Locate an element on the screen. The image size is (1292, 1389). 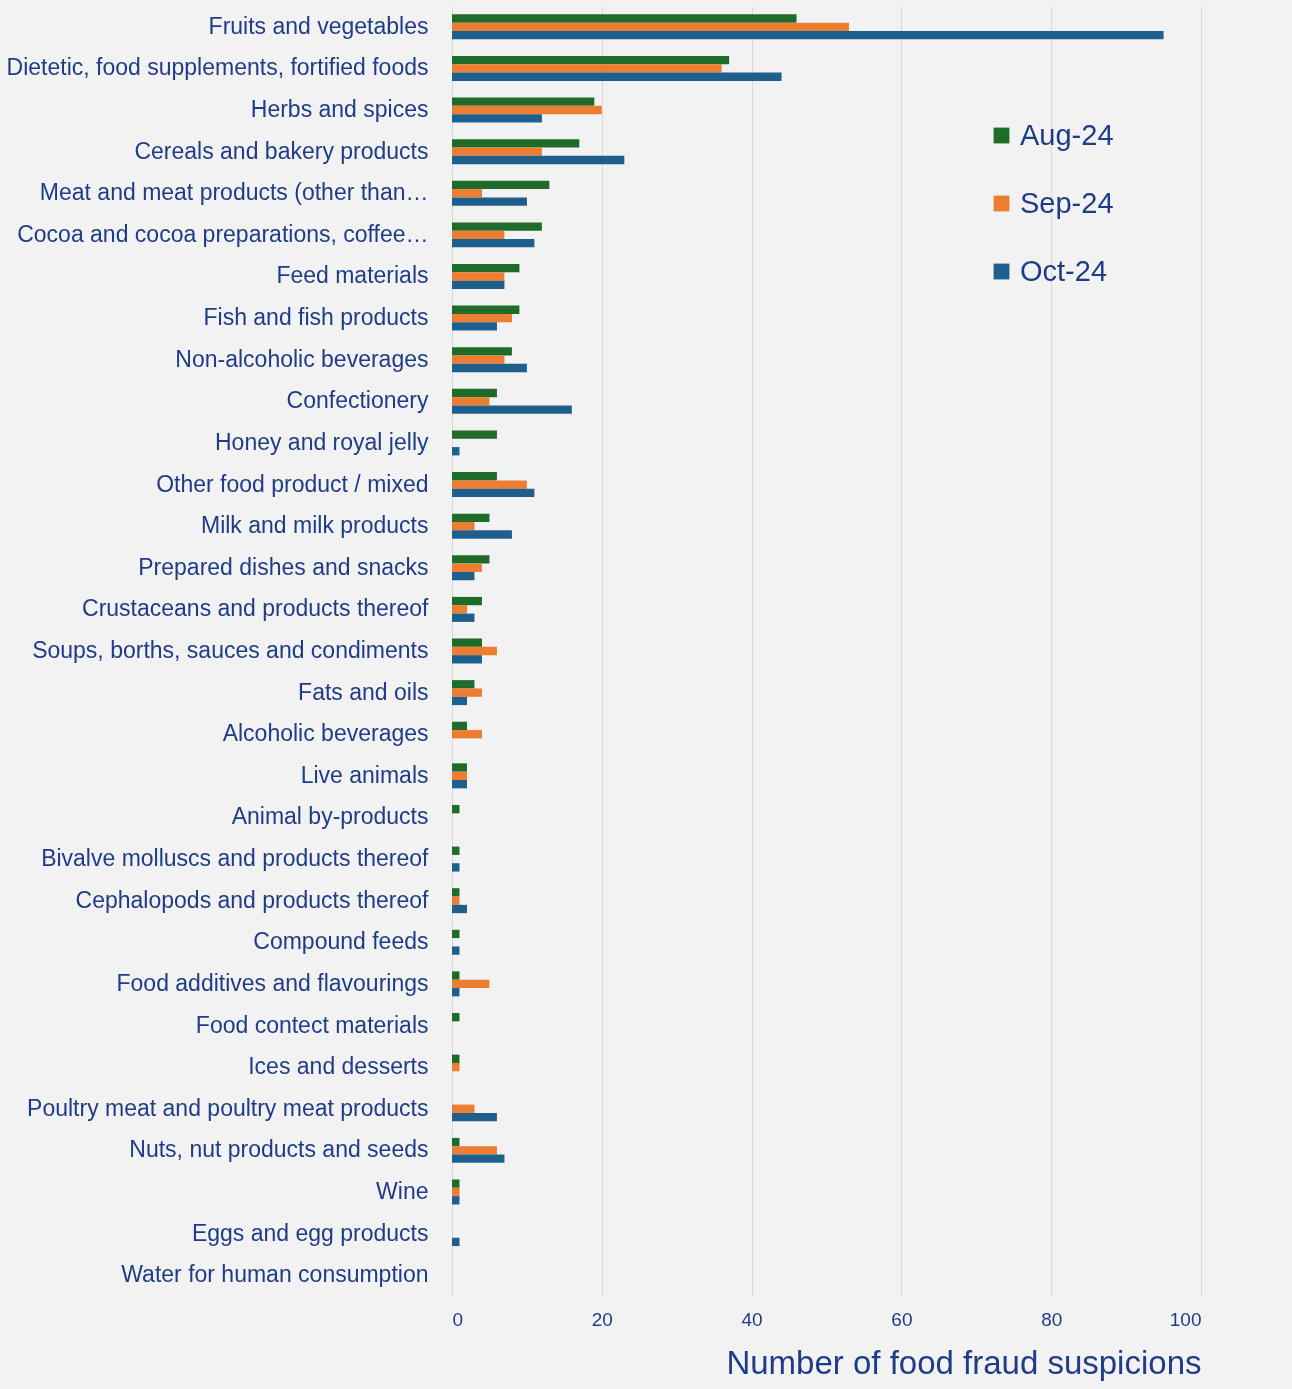
legend-label: Aug-24 is located at coordinates (1067, 134).